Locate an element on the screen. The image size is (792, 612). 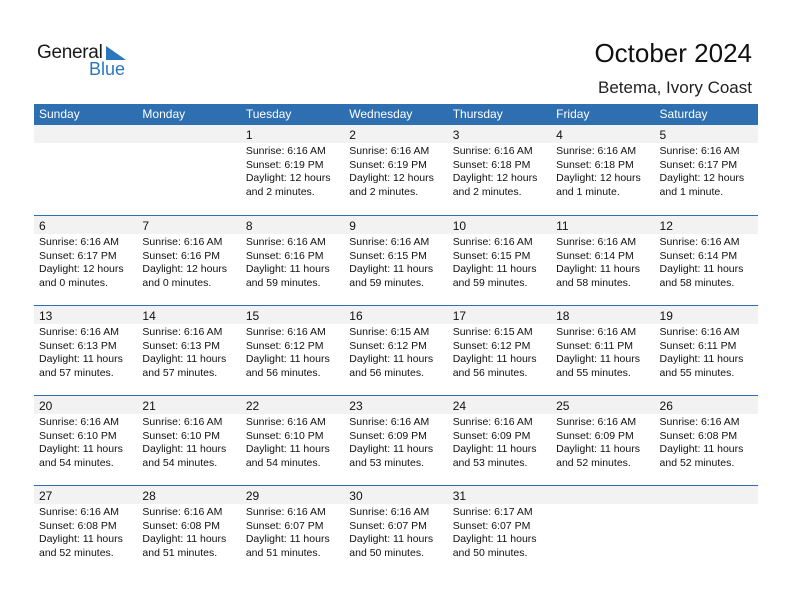
sunset-text: Sunset: 6:14 PM is located at coordinates (698, 255).